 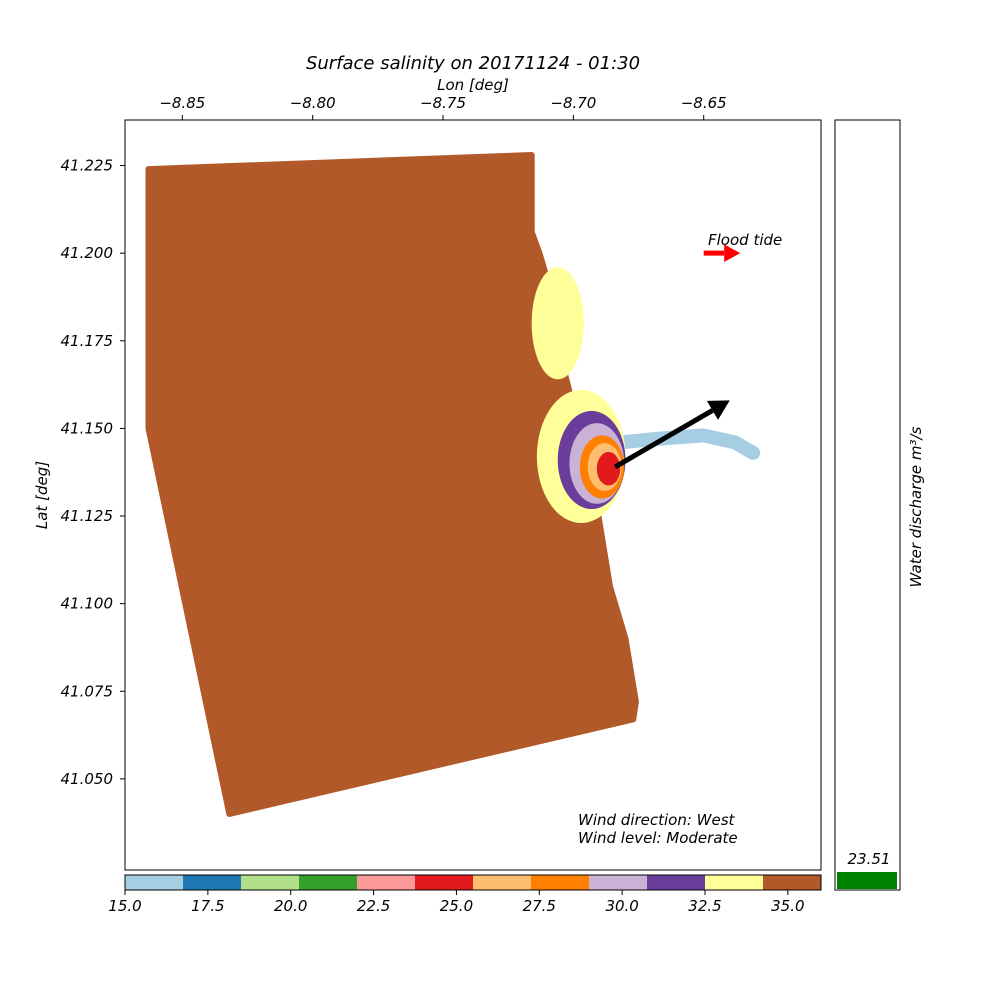 I want to click on y-tick-label-6: 41.075, so click(x=87, y=691).